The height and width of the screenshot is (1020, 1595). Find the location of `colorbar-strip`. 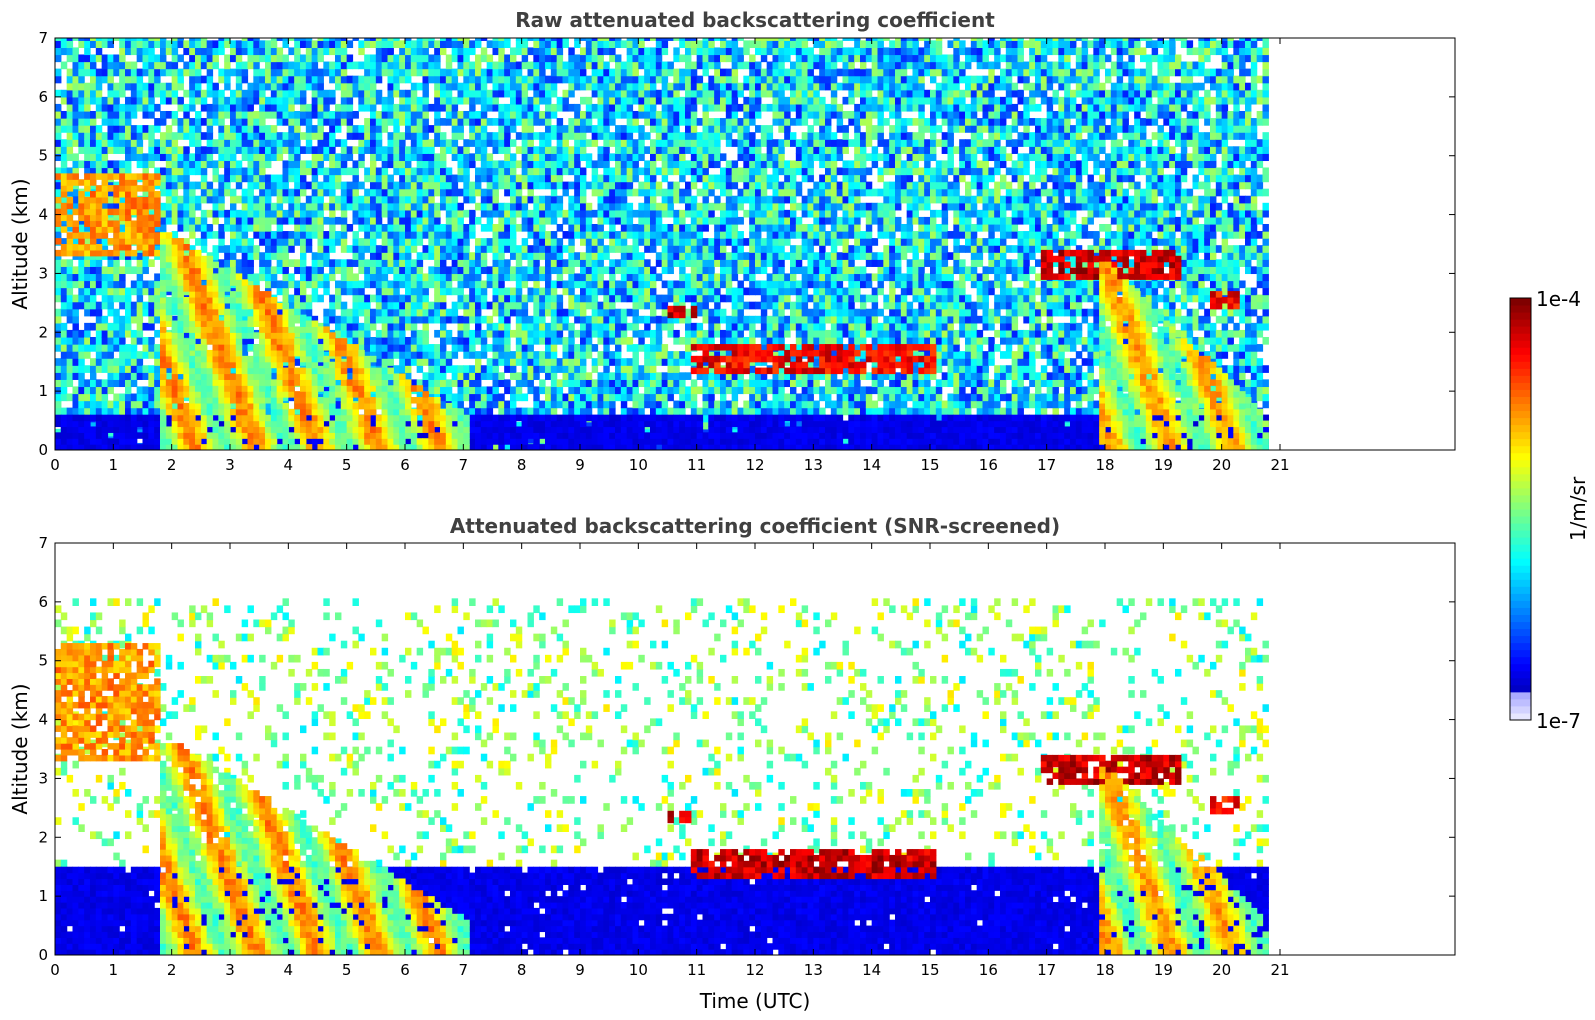

colorbar-strip is located at coordinates (1520, 509).